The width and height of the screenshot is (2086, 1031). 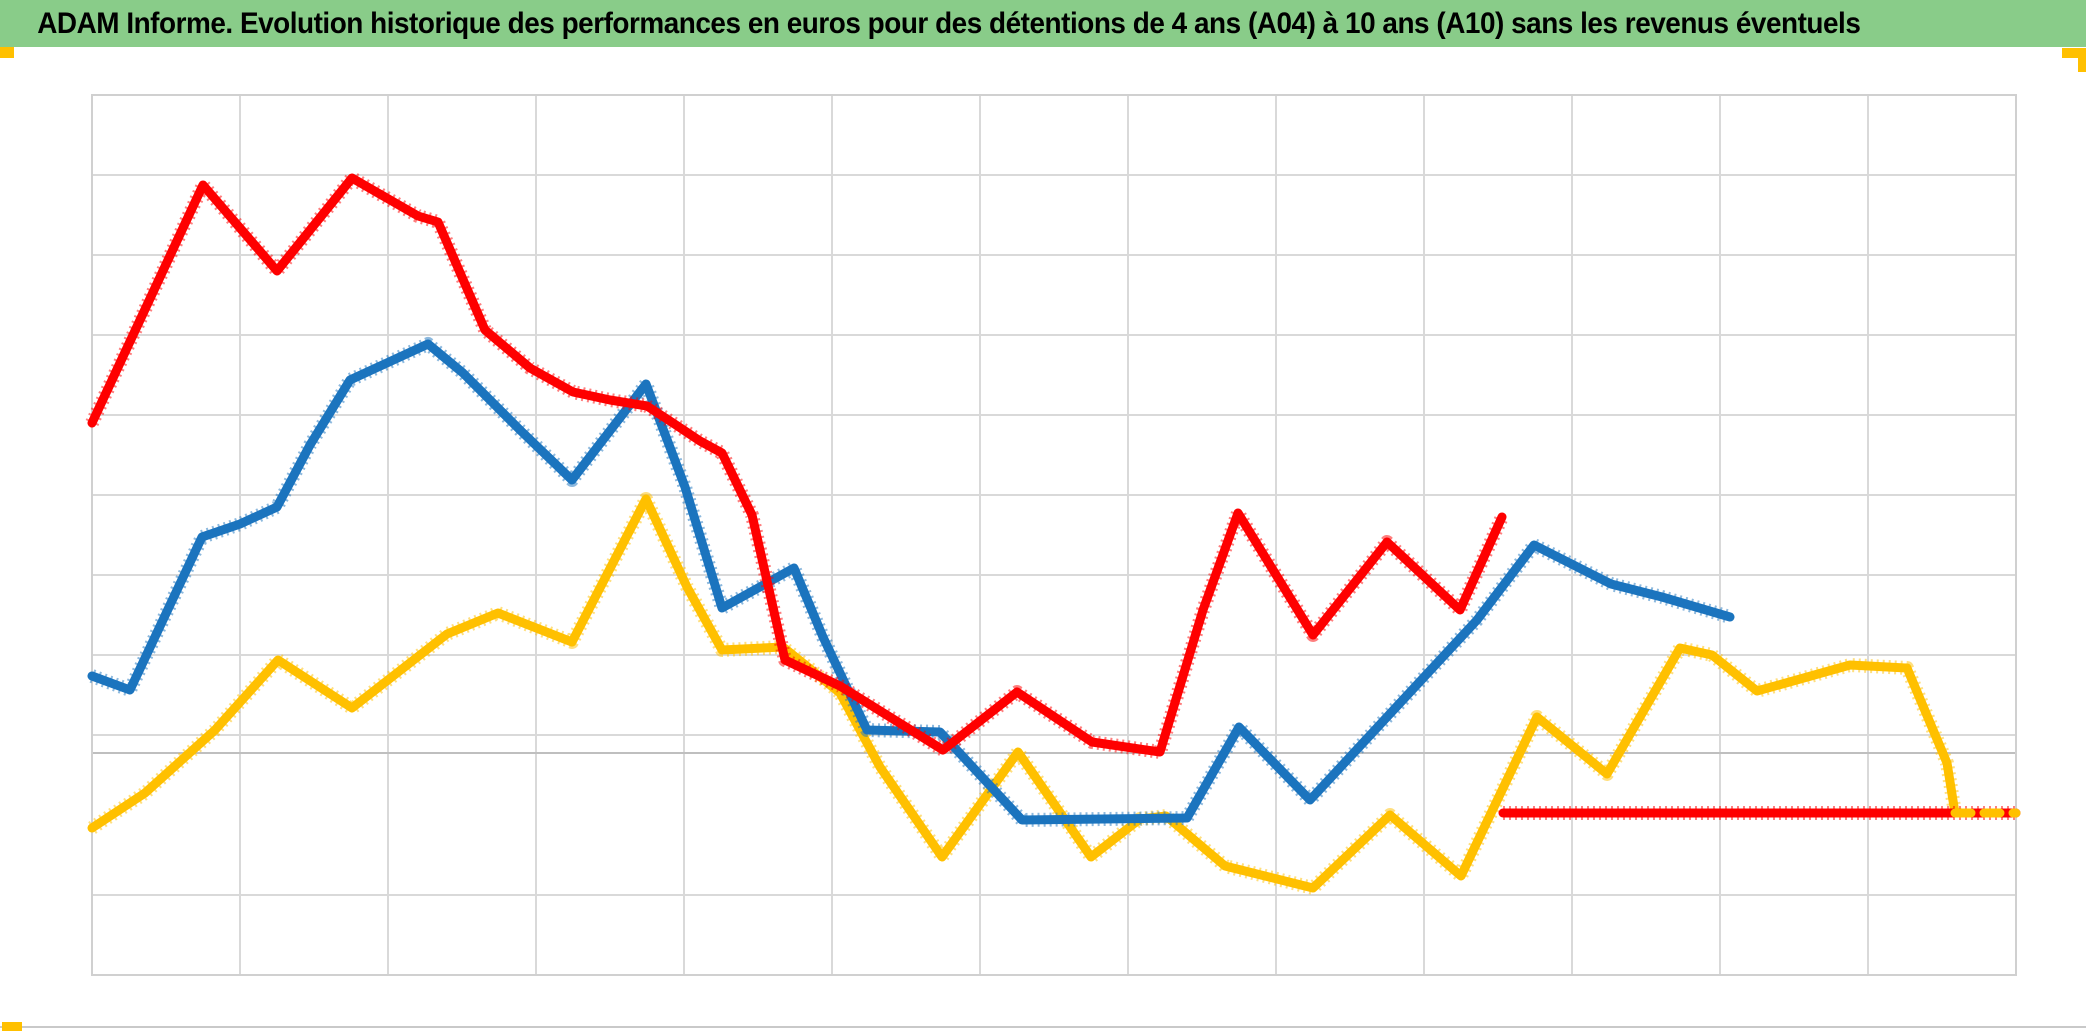 What do you see at coordinates (7, 52) in the screenshot?
I see `selection-handle-top-left-icon` at bounding box center [7, 52].